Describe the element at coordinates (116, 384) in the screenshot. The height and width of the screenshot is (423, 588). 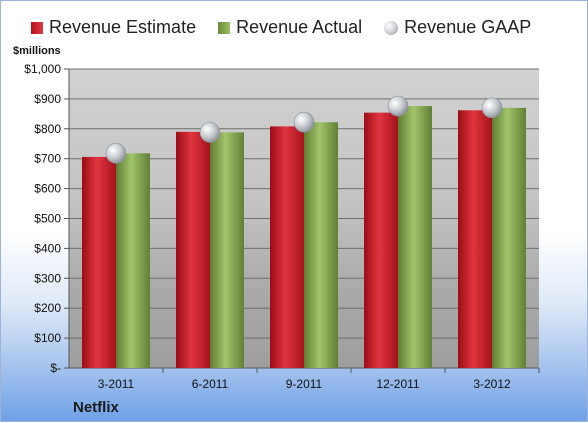
I see `x-tick-label: 3-2011` at that location.